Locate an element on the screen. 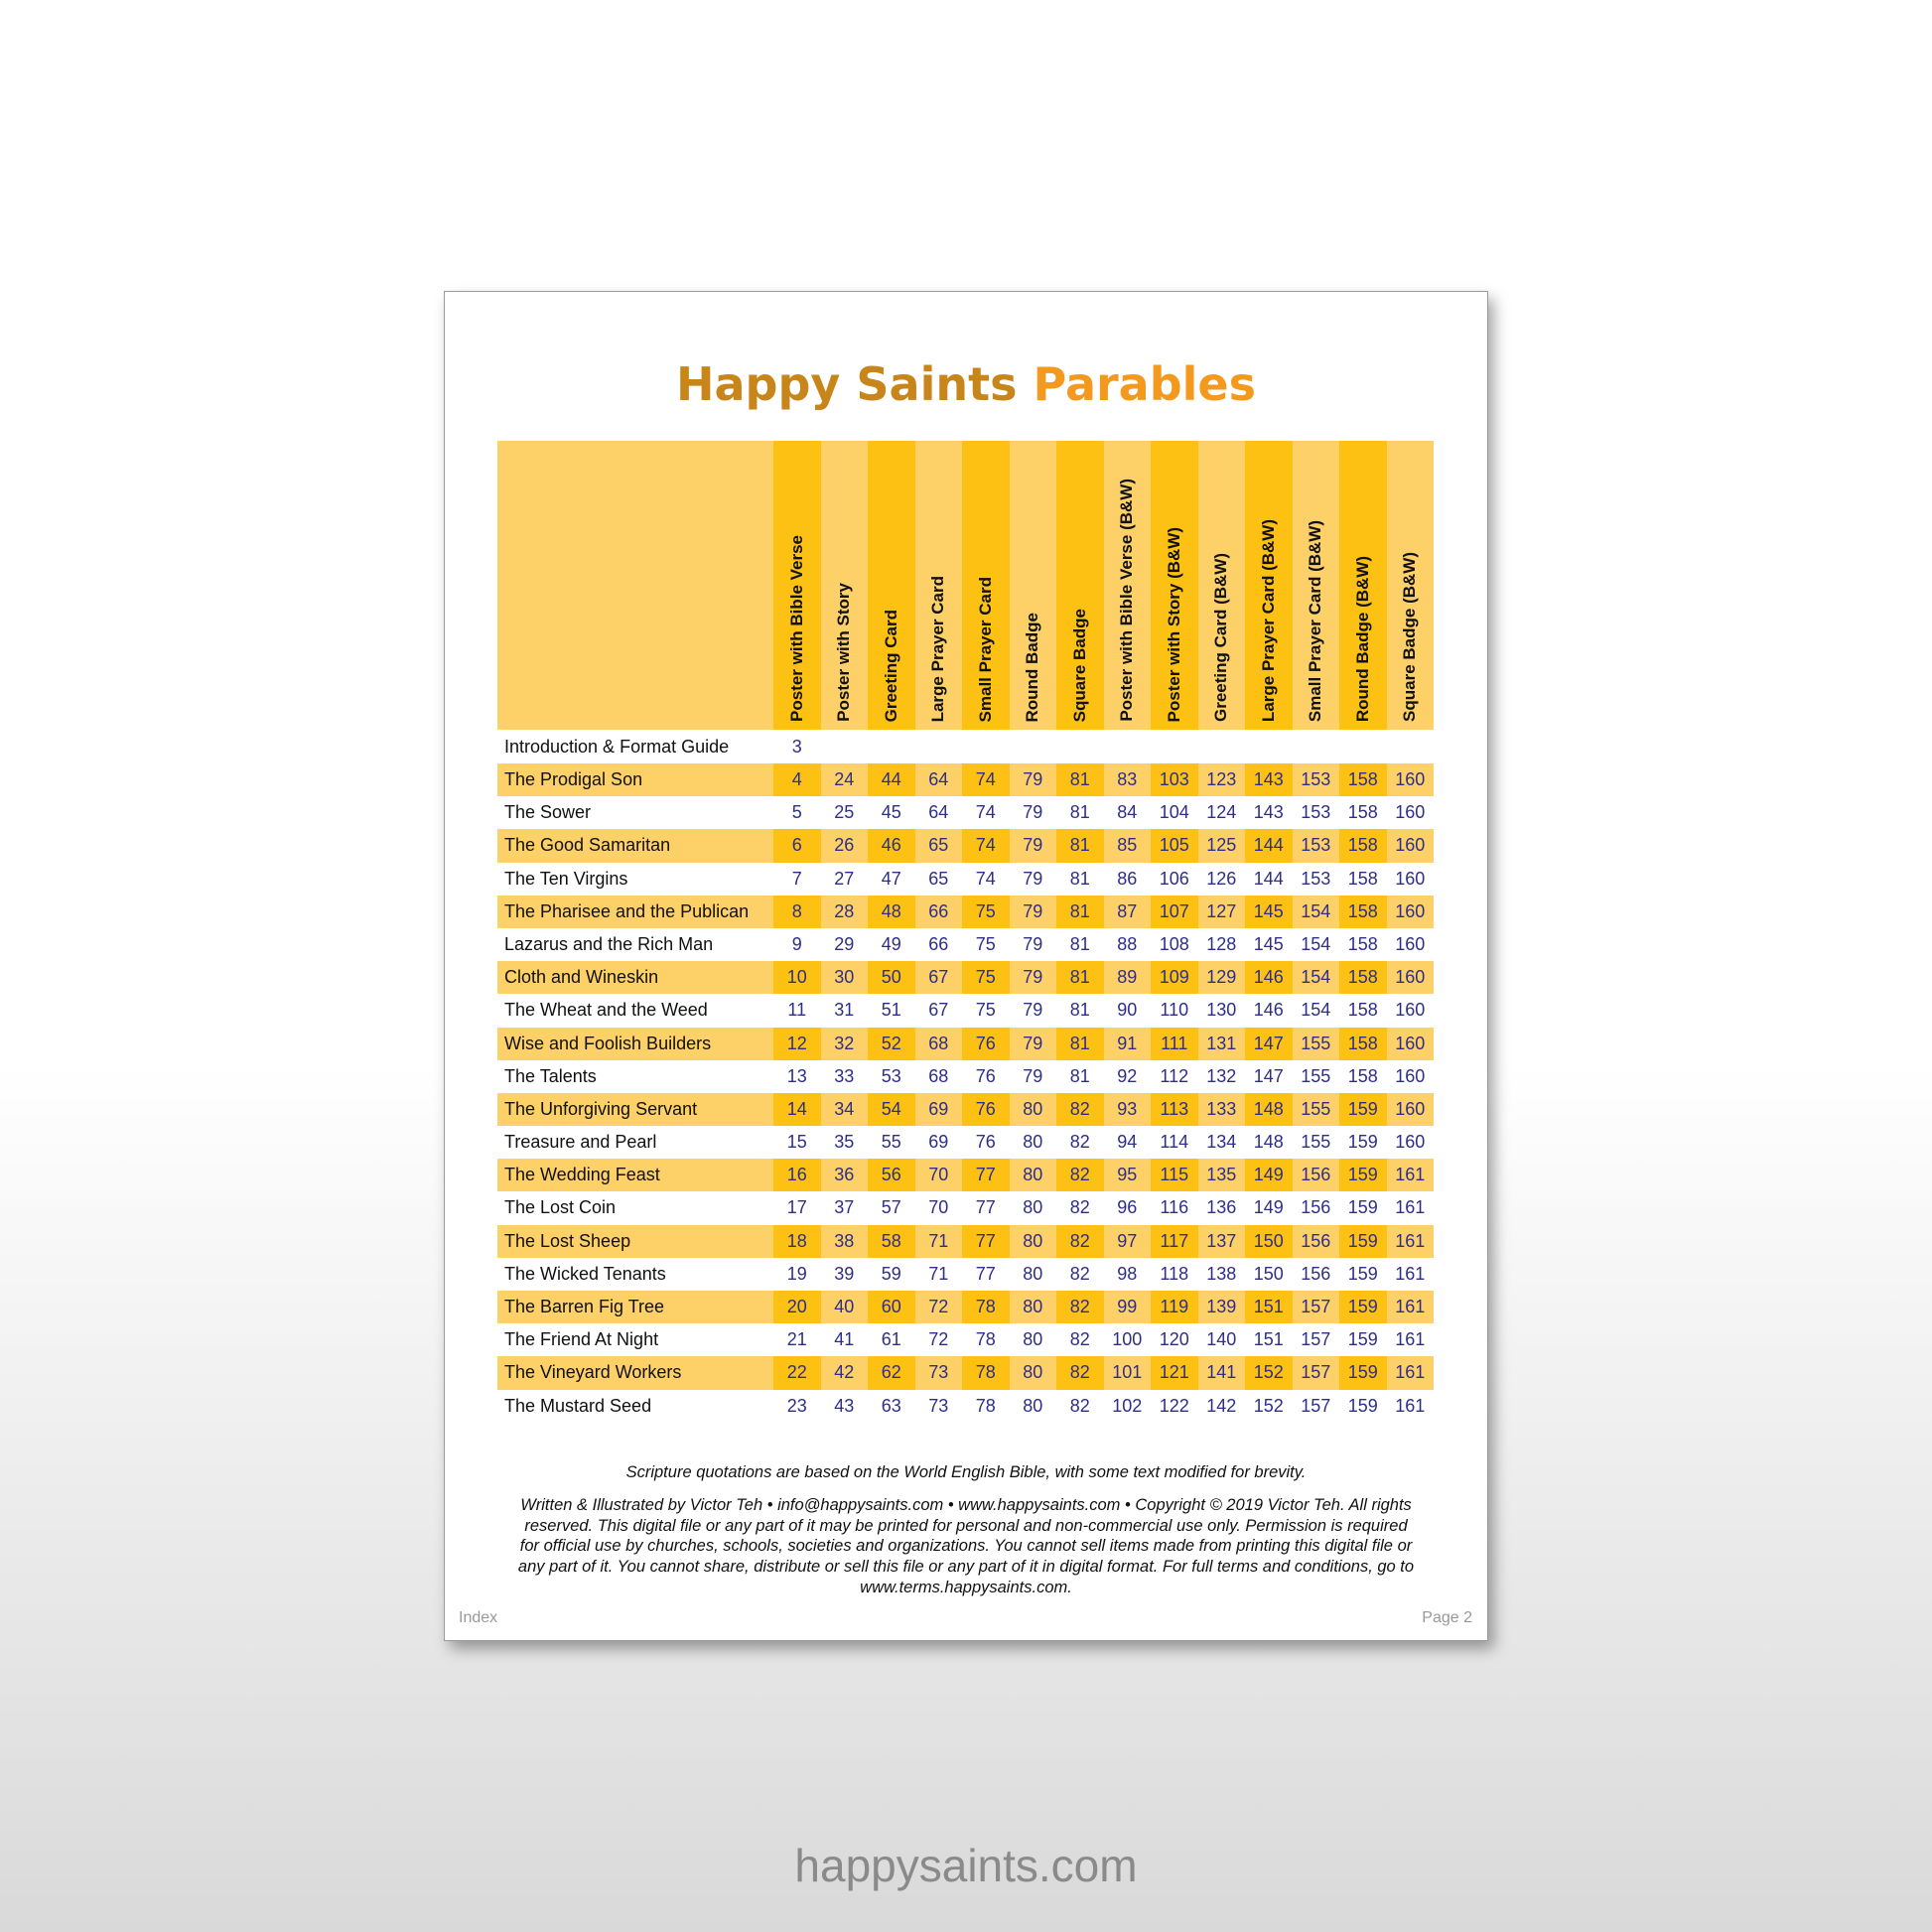  page-cell: 157 is located at coordinates (1316, 1406).